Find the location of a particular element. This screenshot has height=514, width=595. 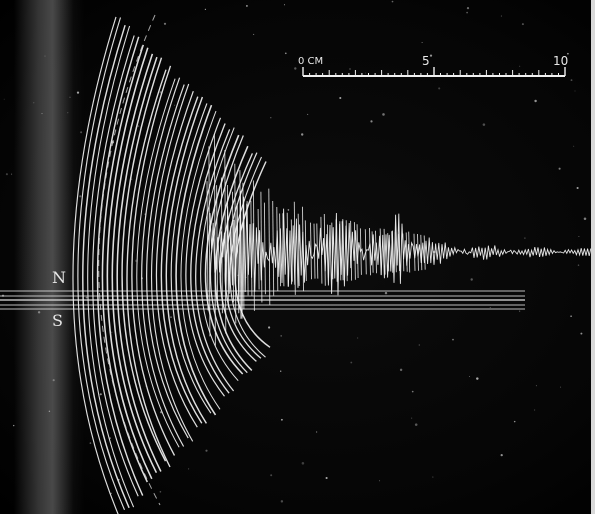

left-light-band is located at coordinates (49, 257).